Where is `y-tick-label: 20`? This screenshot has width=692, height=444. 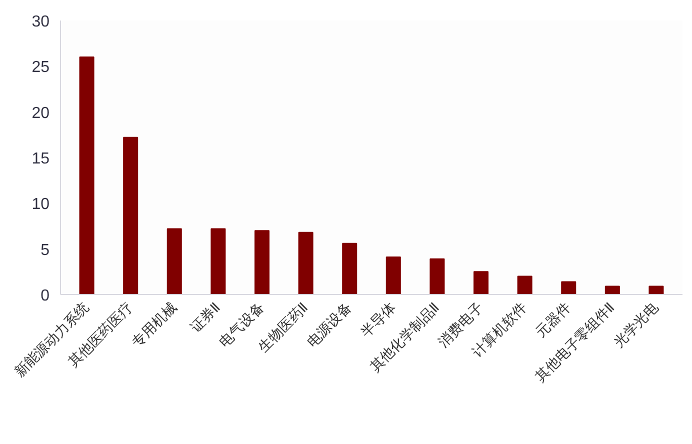
y-tick-label: 20 is located at coordinates (41, 113).